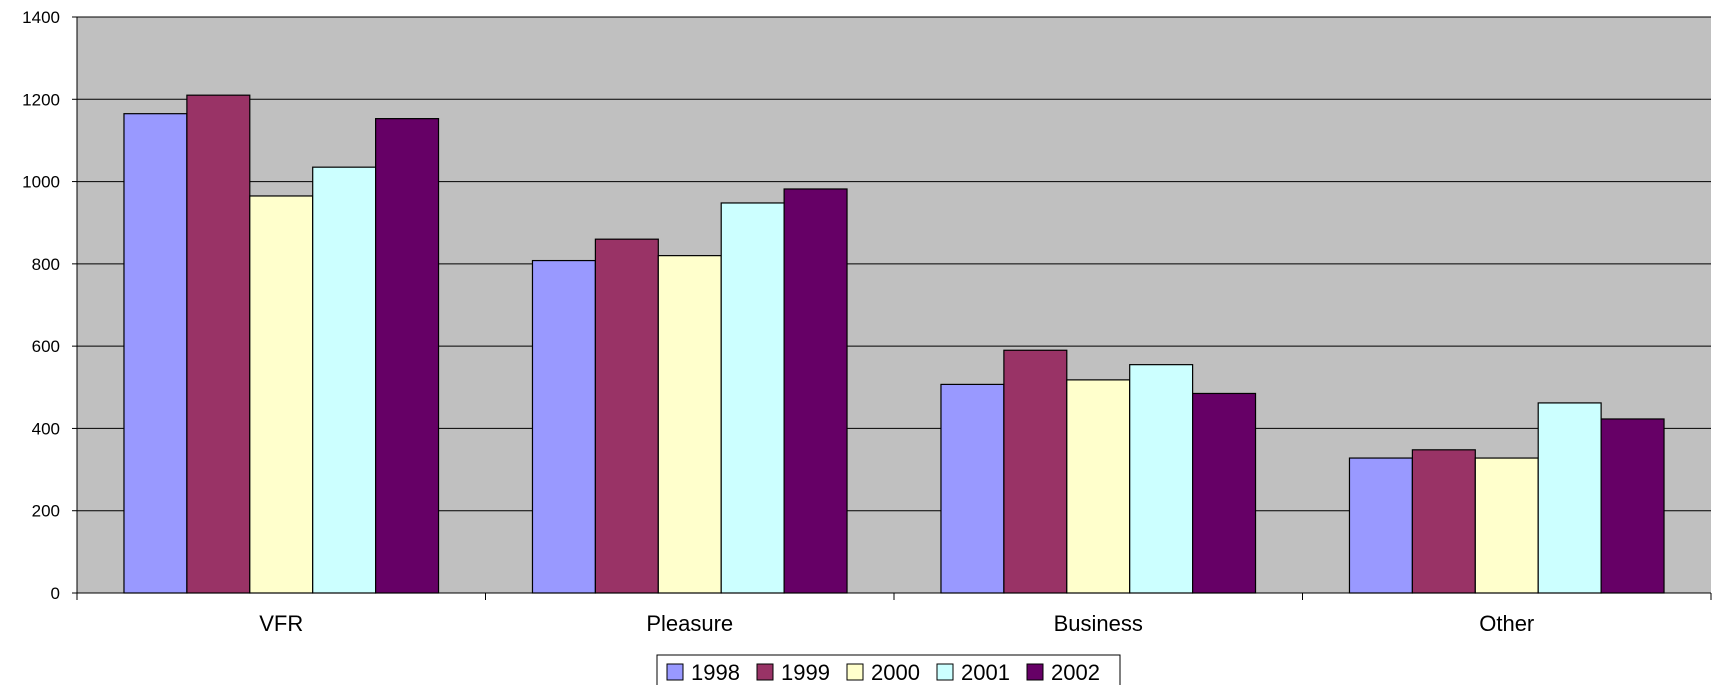 This screenshot has width=1716, height=685. I want to click on legend-label-2000: 2000, so click(895, 672).